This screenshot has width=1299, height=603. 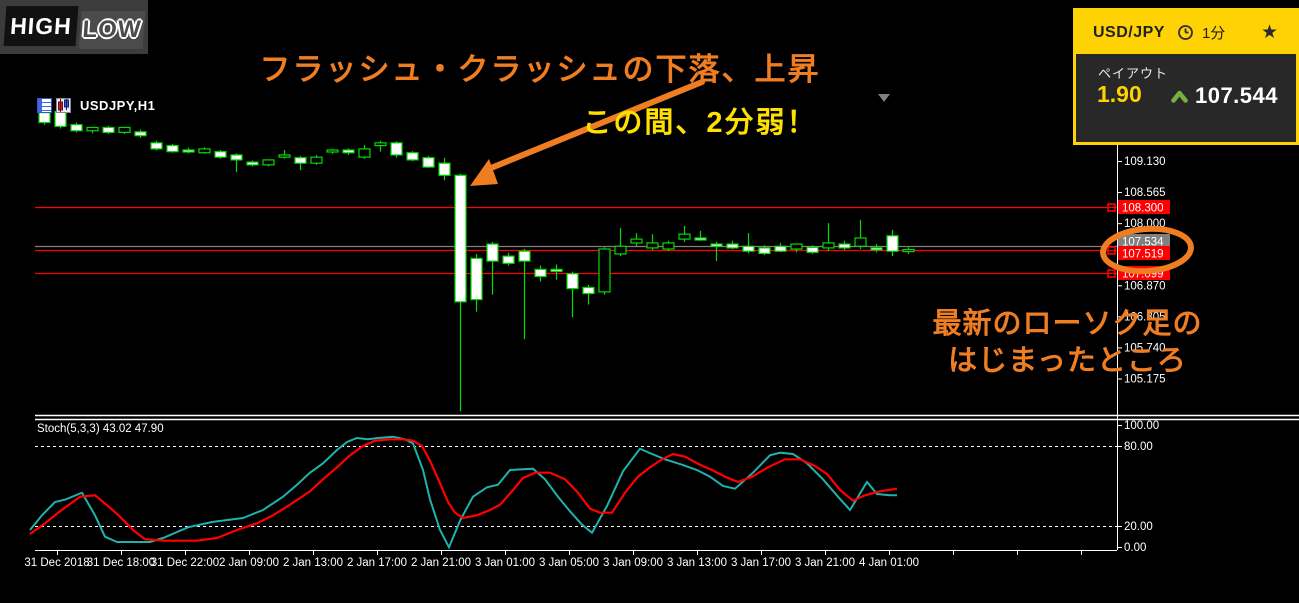 What do you see at coordinates (1143, 255) in the screenshot?
I see `svg-text: 107.519` at bounding box center [1143, 255].